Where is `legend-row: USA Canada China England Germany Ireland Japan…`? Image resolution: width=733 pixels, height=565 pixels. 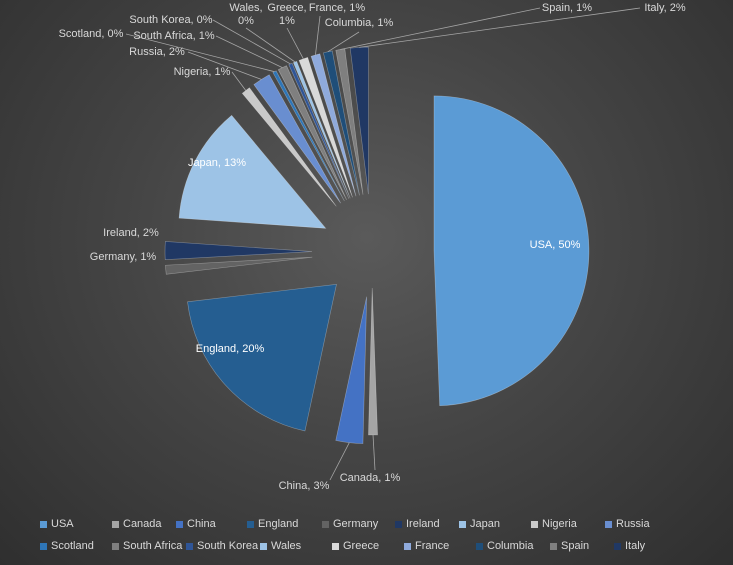
legend-row: USA Canada China England Germany Ireland Japan… is located at coordinates (380, 524).